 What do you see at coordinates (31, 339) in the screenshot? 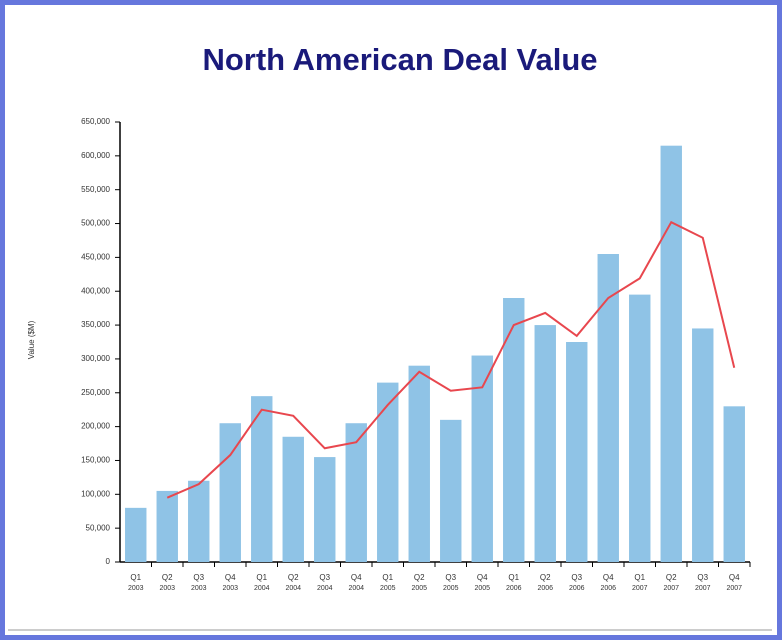
I see `y-axis-label: Value ($M)` at bounding box center [31, 339].